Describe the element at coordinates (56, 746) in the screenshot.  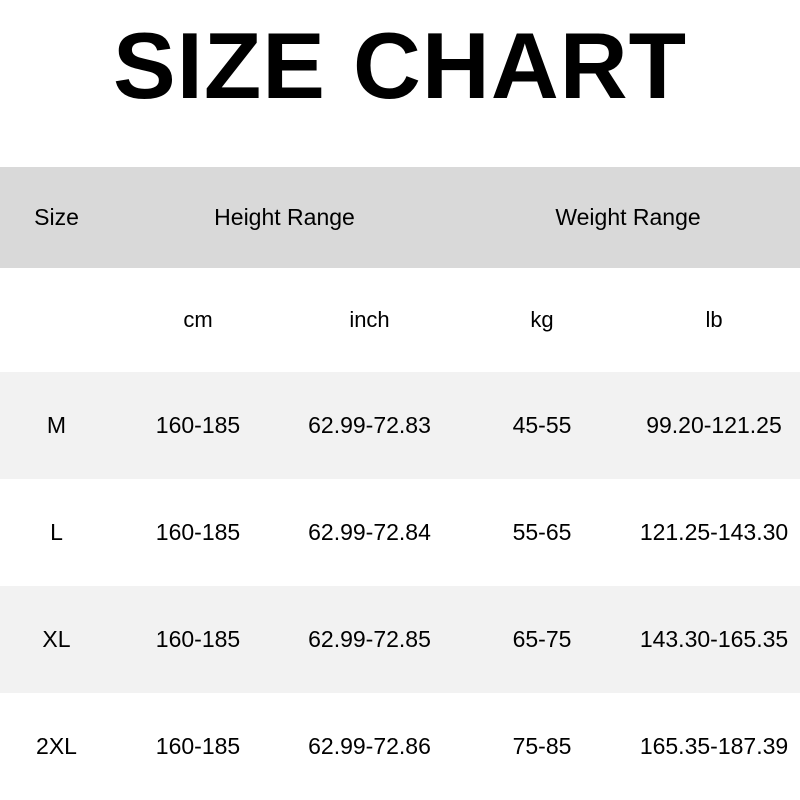
I see `cell-size: 2XL` at that location.